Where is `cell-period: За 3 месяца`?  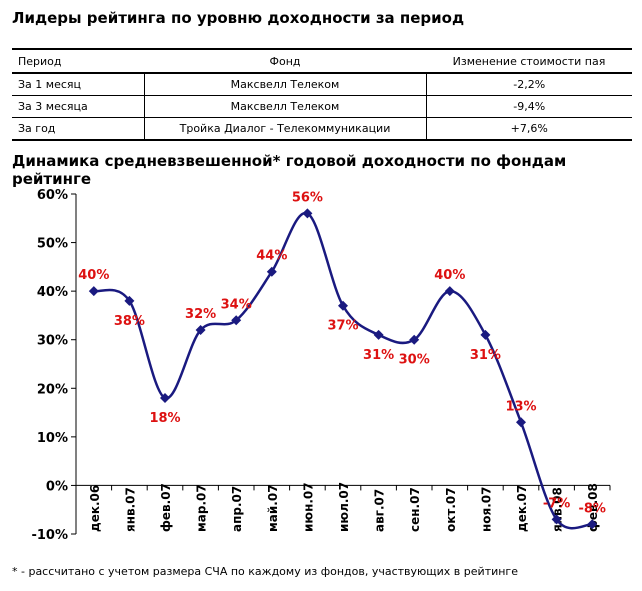
cell-period: За 3 месяца is located at coordinates (78, 106).